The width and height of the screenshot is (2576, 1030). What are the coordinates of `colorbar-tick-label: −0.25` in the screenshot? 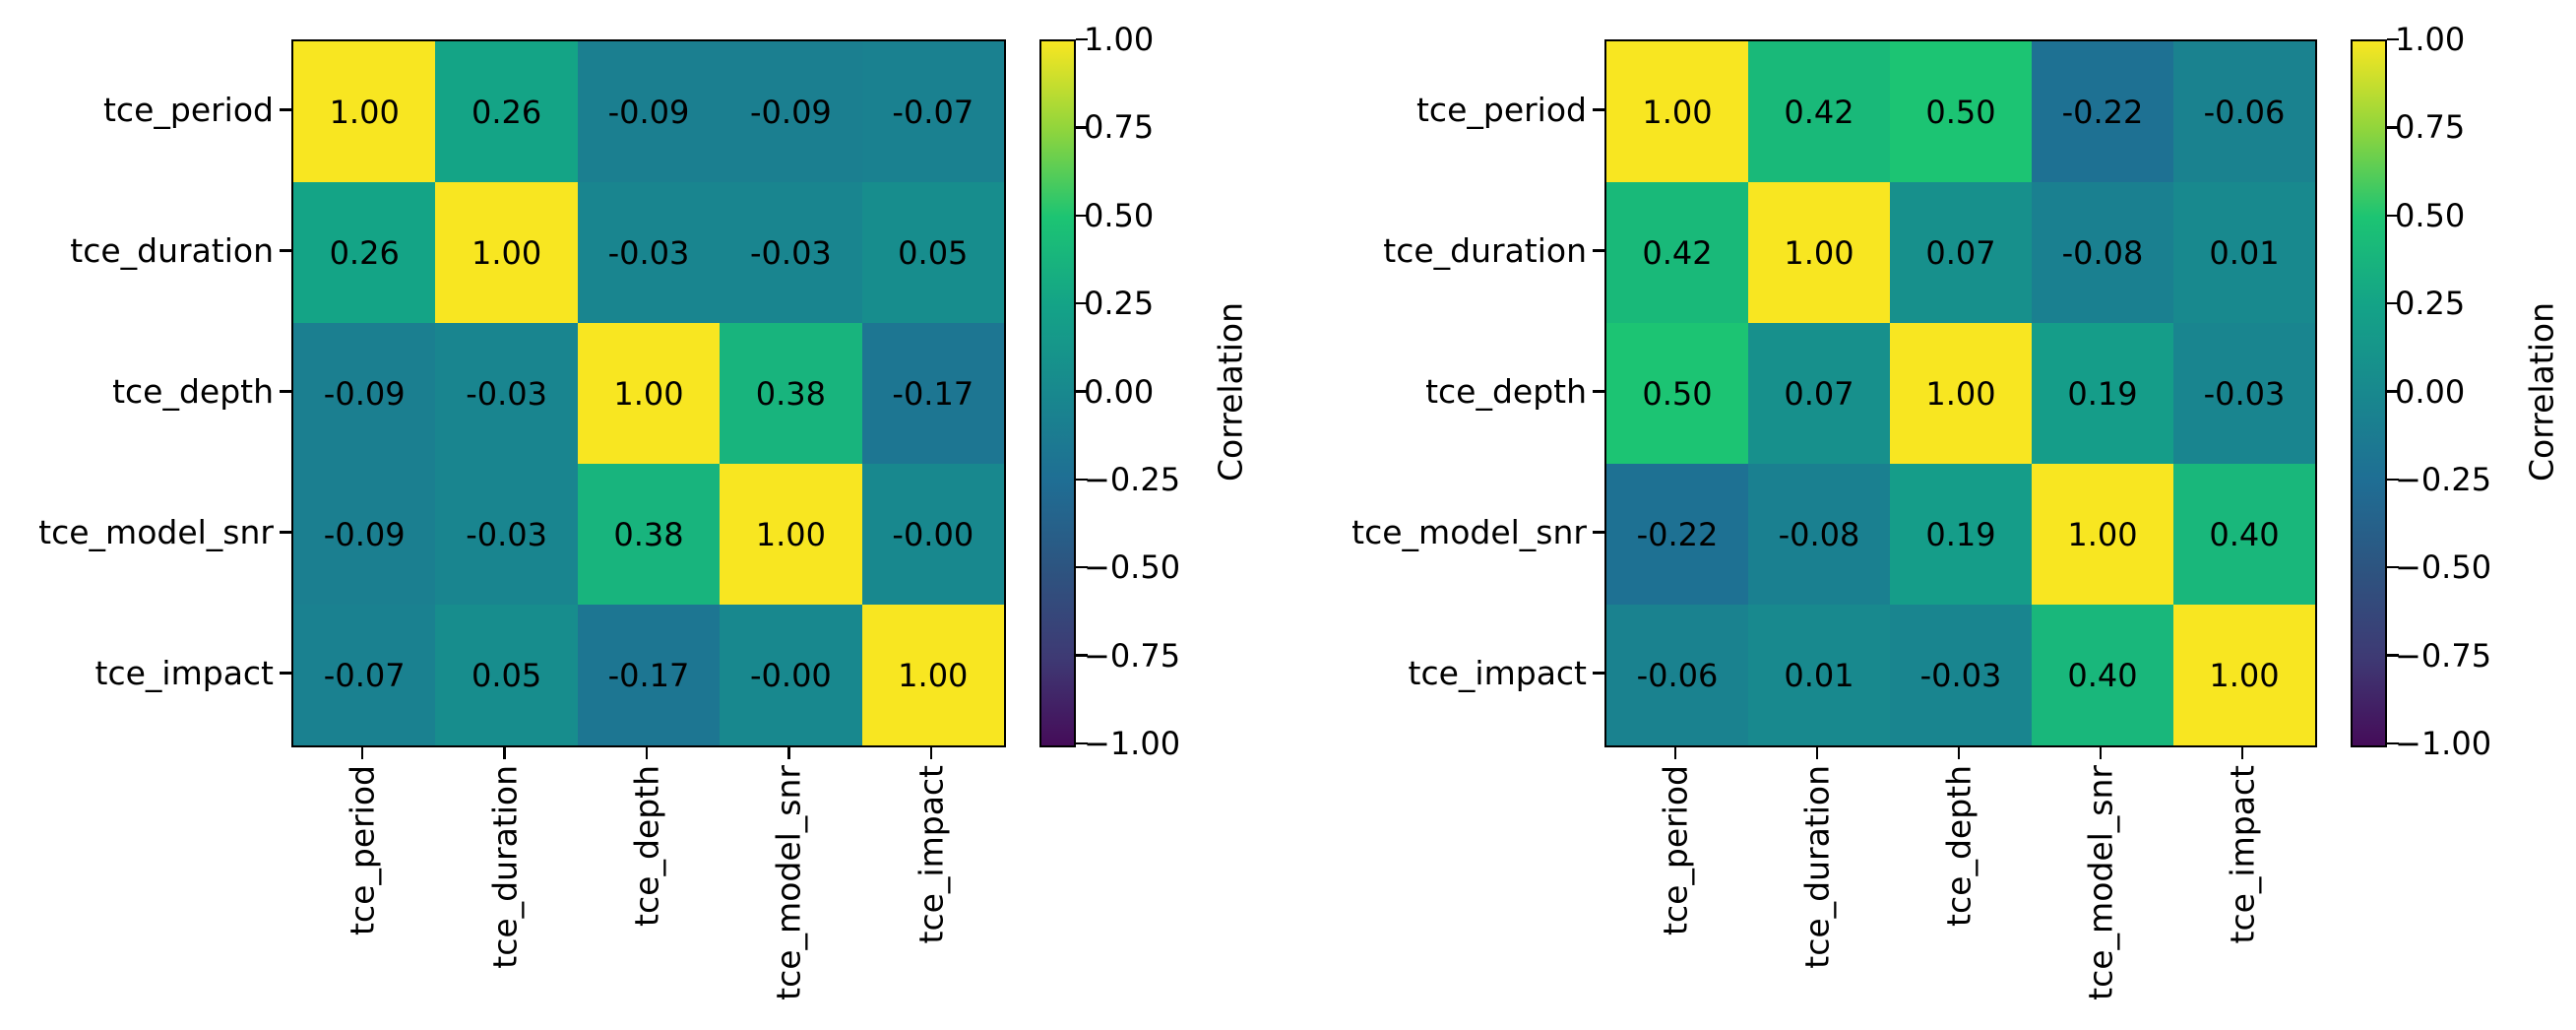 It's located at (2444, 479).